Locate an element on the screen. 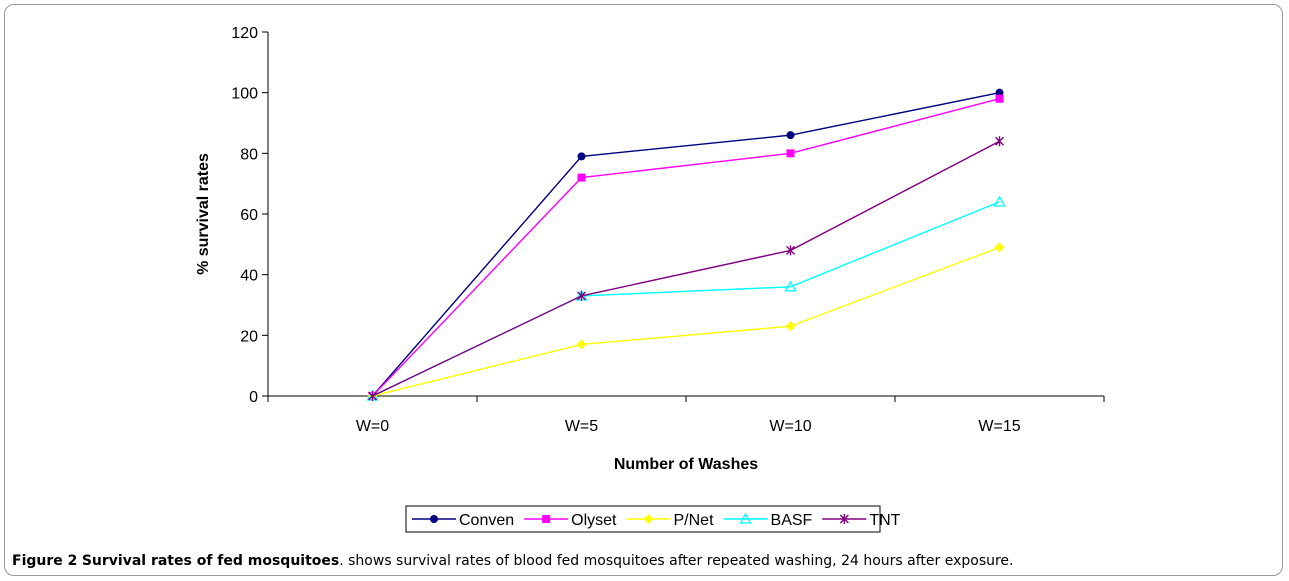 Image resolution: width=1289 pixels, height=581 pixels. legend-label: Olyset is located at coordinates (594, 520).